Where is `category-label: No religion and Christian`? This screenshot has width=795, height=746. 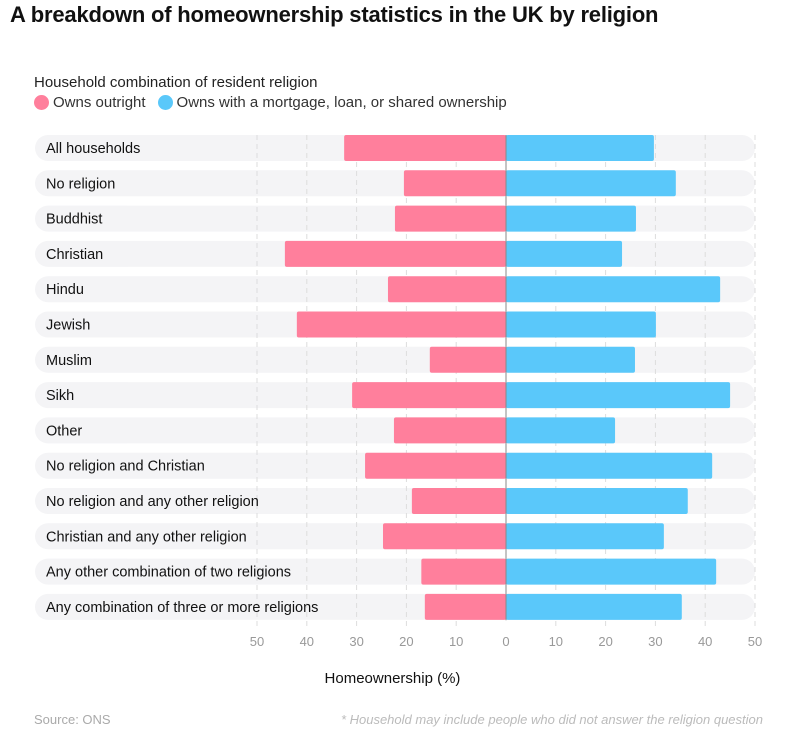 category-label: No religion and Christian is located at coordinates (125, 467).